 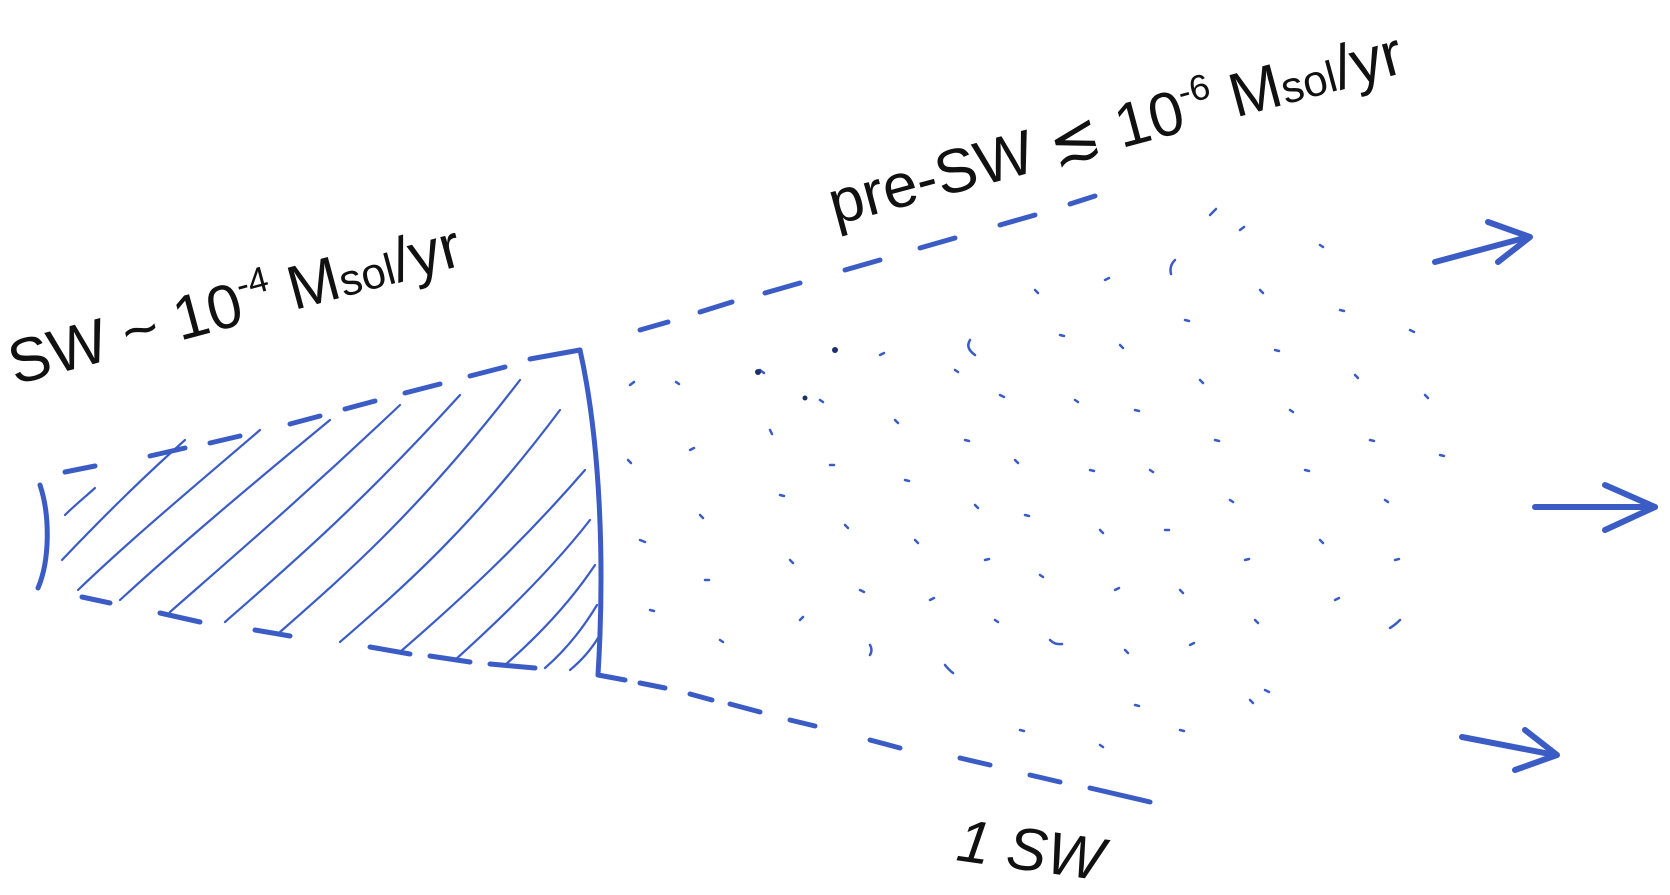 I want to click on sw-label-unit-m: M, so click(x=305, y=286).